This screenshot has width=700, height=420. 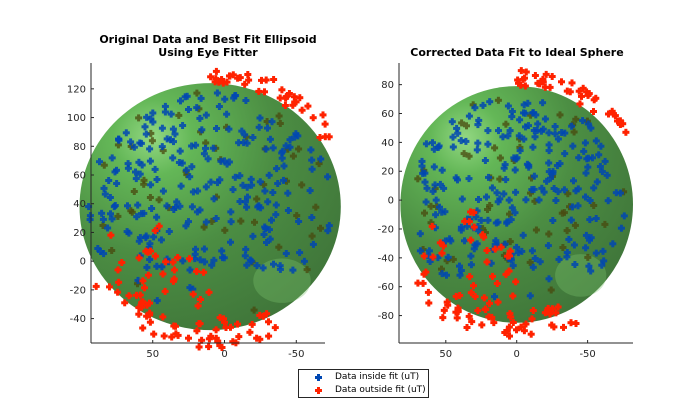 I want to click on legend-item-outside: Data outside fit (uT), so click(x=364, y=390).